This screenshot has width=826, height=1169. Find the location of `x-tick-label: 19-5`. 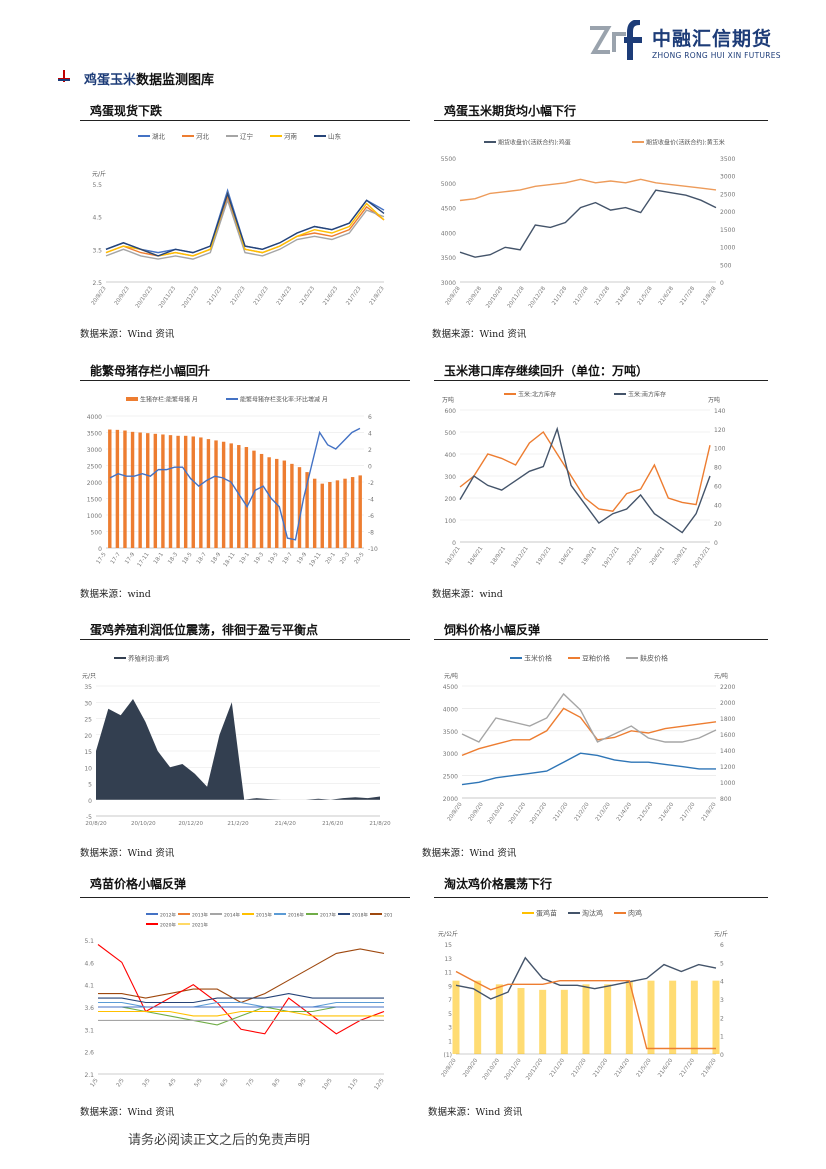

x-tick-label: 19-5 is located at coordinates (274, 558).